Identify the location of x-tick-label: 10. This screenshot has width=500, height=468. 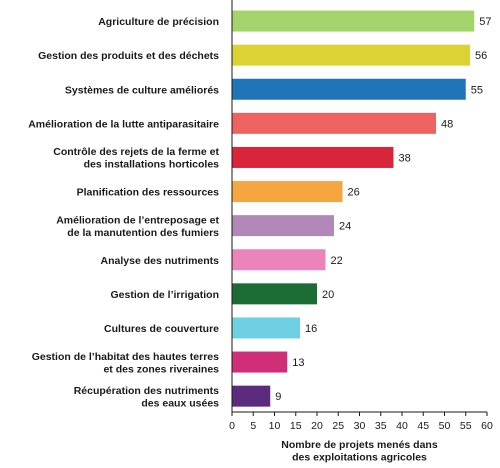
(275, 426).